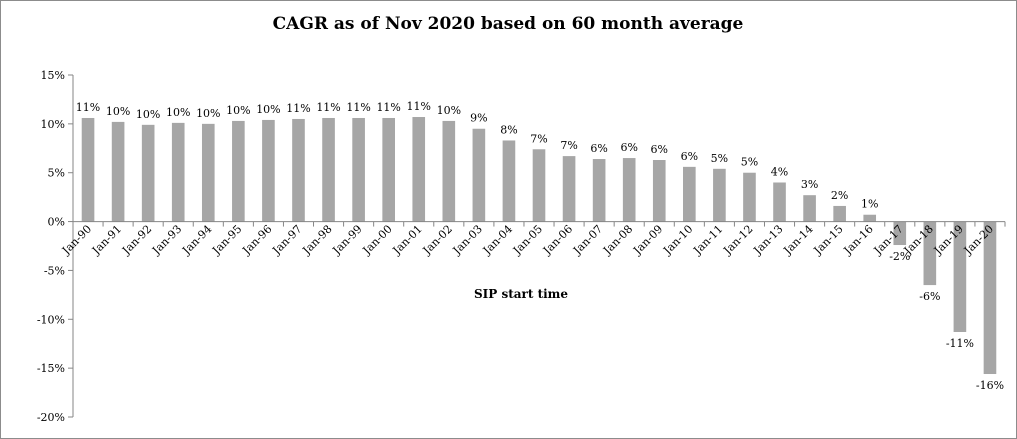 The width and height of the screenshot is (1017, 439). What do you see at coordinates (316, 240) in the screenshot?
I see `x-tick-label: Jan-98` at bounding box center [316, 240].